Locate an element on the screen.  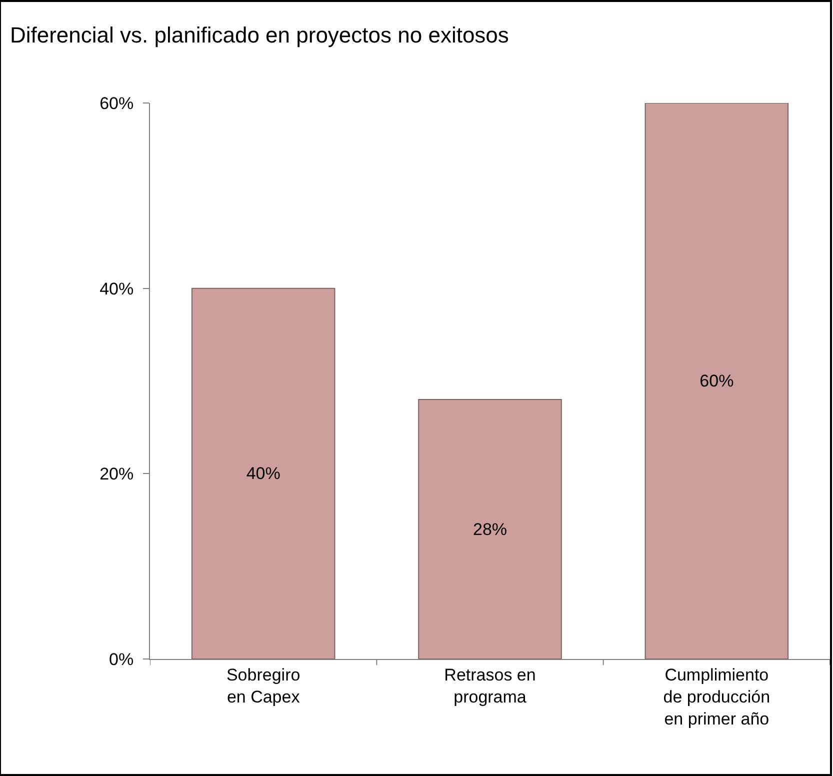
y-tick-label: 40% is located at coordinates (117, 288).